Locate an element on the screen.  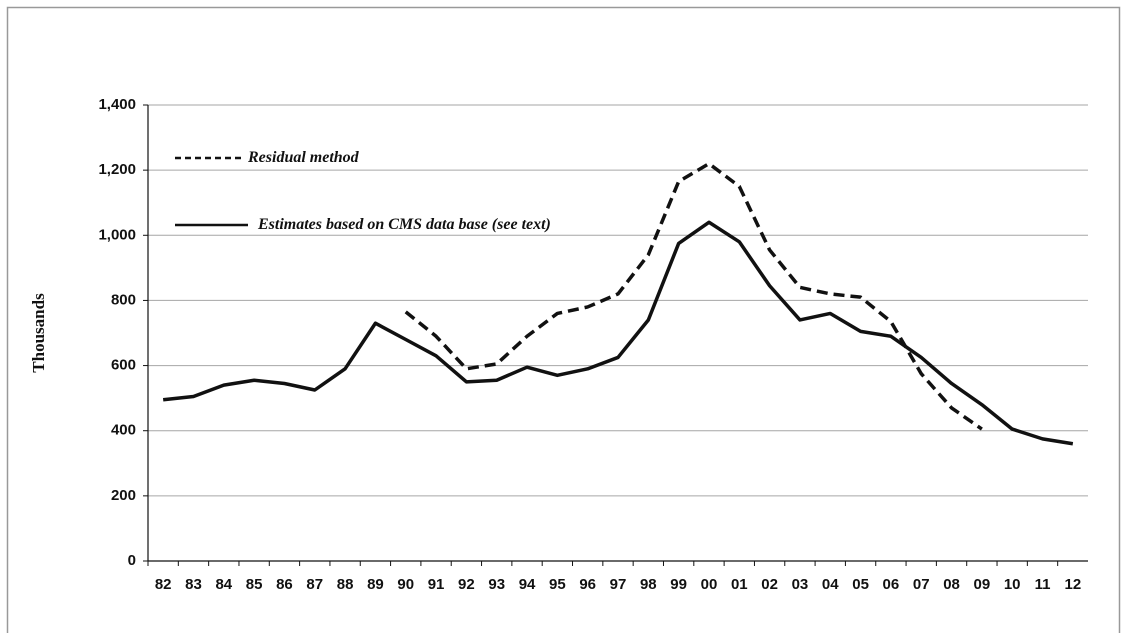
y-tick-label: 1,400 is located at coordinates (117, 104).